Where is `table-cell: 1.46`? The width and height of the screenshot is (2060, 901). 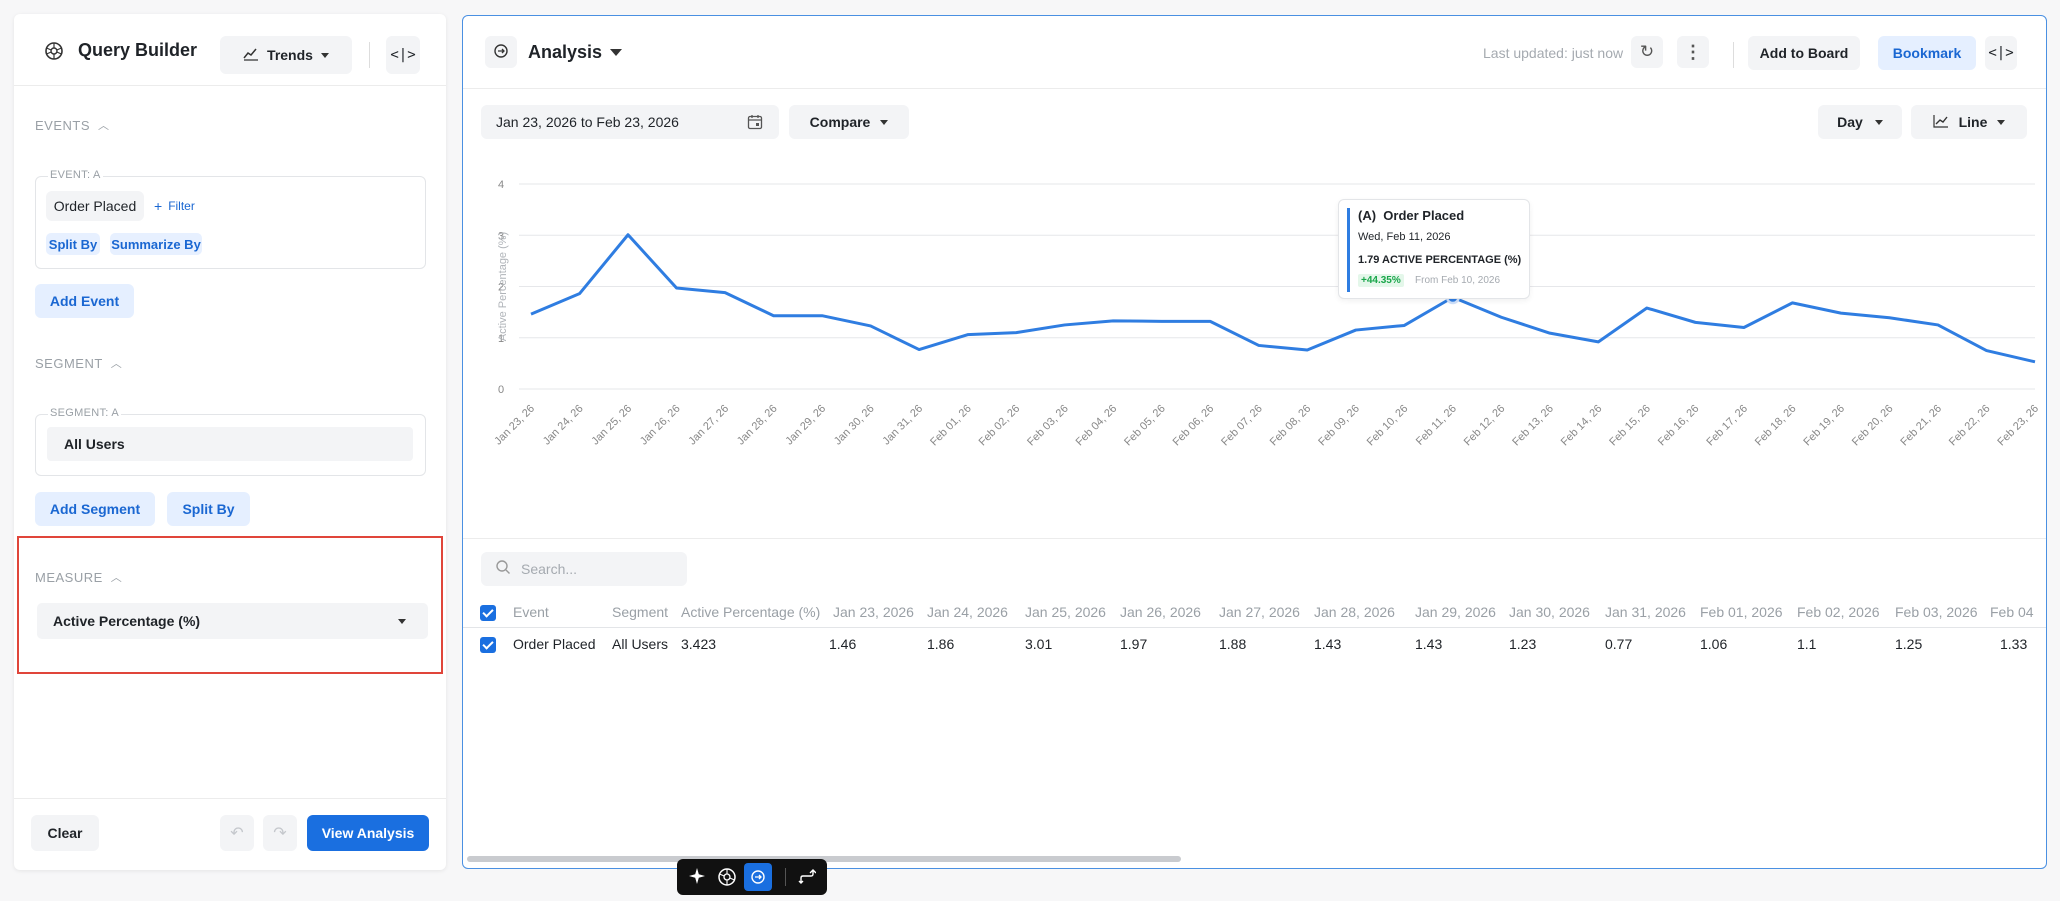 table-cell: 1.46 is located at coordinates (843, 644).